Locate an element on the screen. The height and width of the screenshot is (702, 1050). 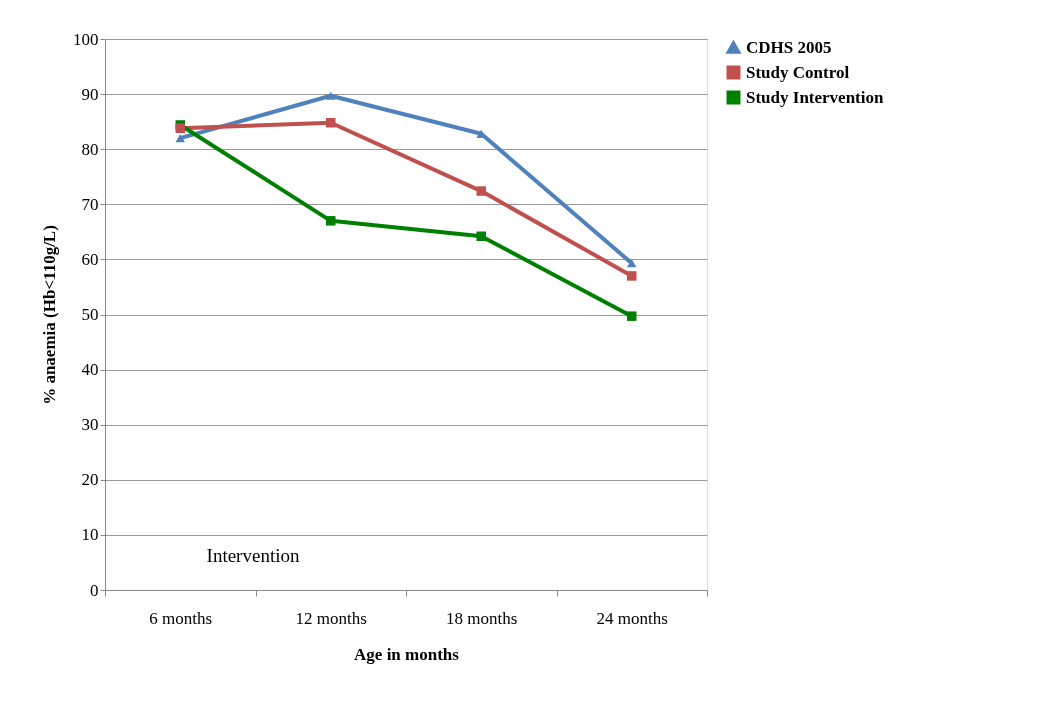
annotation: Intervention is located at coordinates (253, 555).